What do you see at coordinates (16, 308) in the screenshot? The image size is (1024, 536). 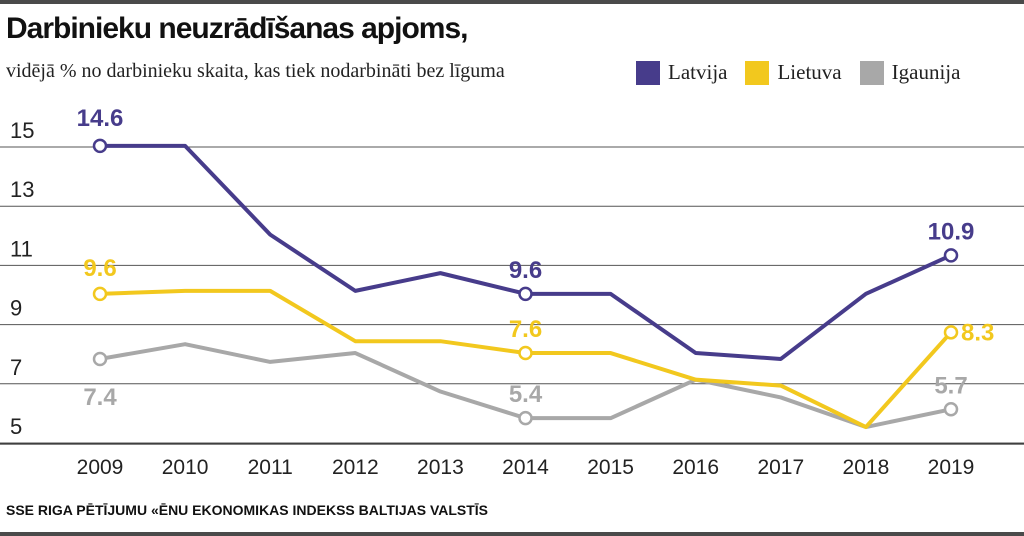 I see `y-tick-label-9: 9` at bounding box center [16, 308].